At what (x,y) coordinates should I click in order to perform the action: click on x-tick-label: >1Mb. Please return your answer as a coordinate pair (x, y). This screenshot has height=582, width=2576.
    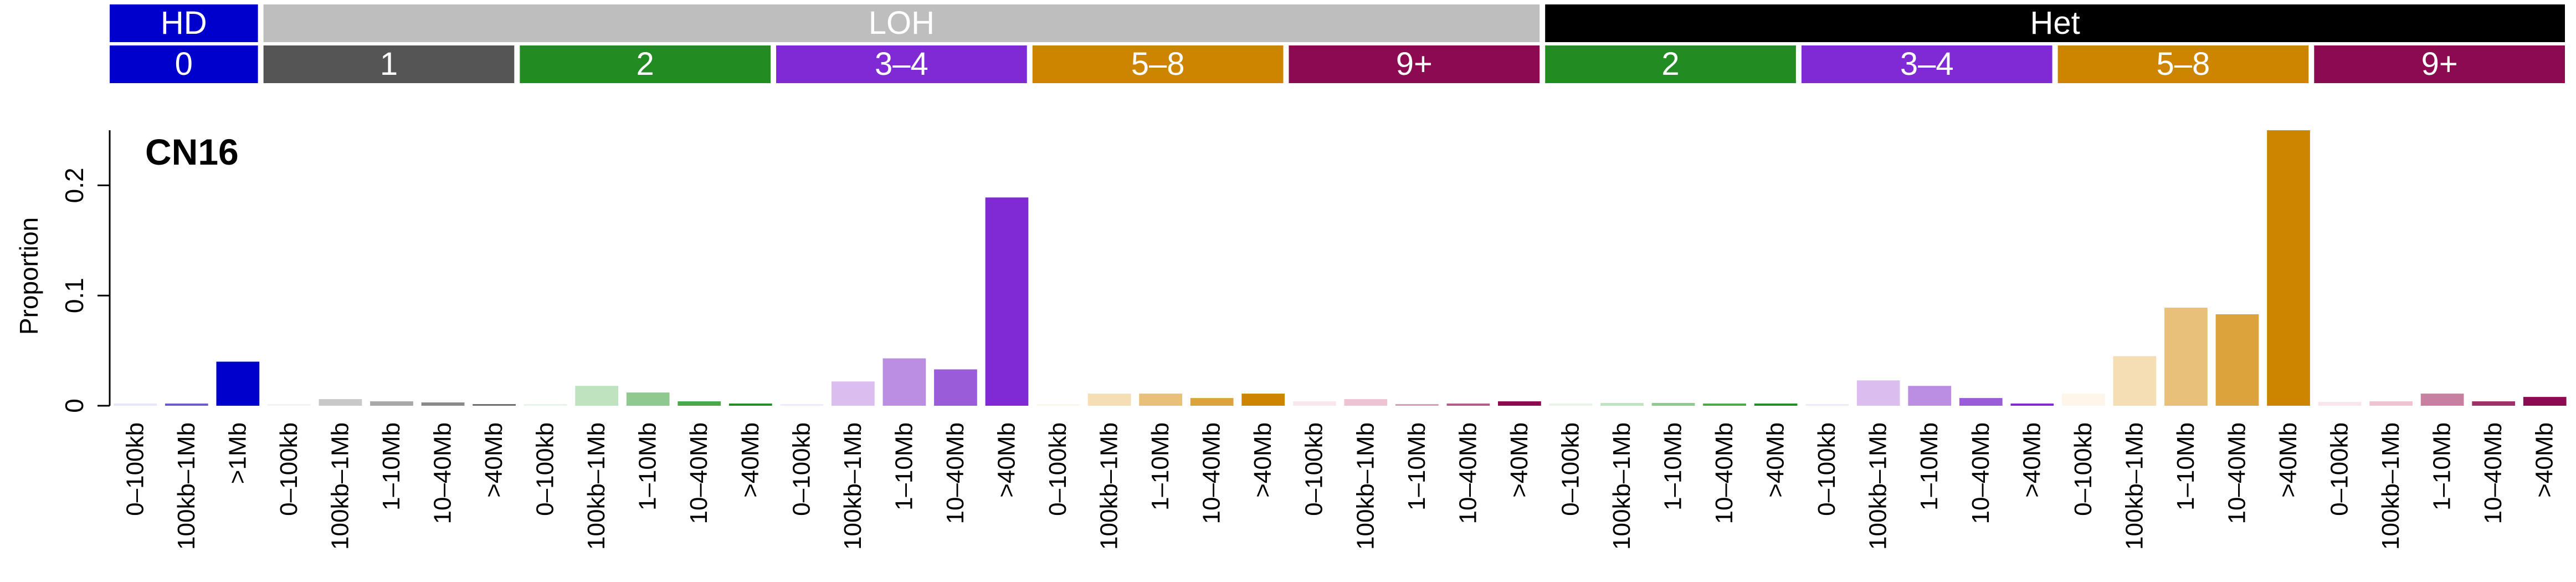
    Looking at the image, I should click on (237, 453).